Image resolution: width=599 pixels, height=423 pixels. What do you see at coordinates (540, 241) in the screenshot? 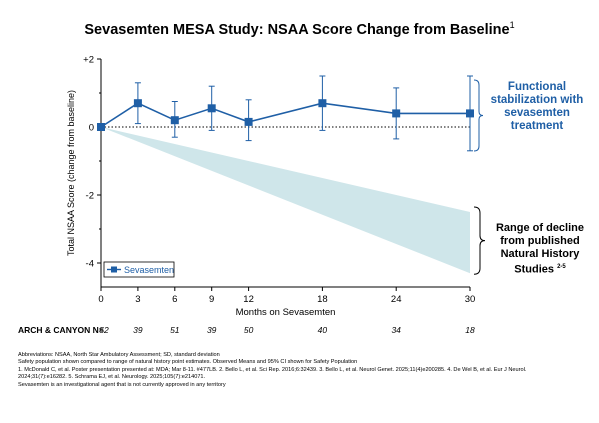
I see `annotation-line: from published` at bounding box center [540, 241].